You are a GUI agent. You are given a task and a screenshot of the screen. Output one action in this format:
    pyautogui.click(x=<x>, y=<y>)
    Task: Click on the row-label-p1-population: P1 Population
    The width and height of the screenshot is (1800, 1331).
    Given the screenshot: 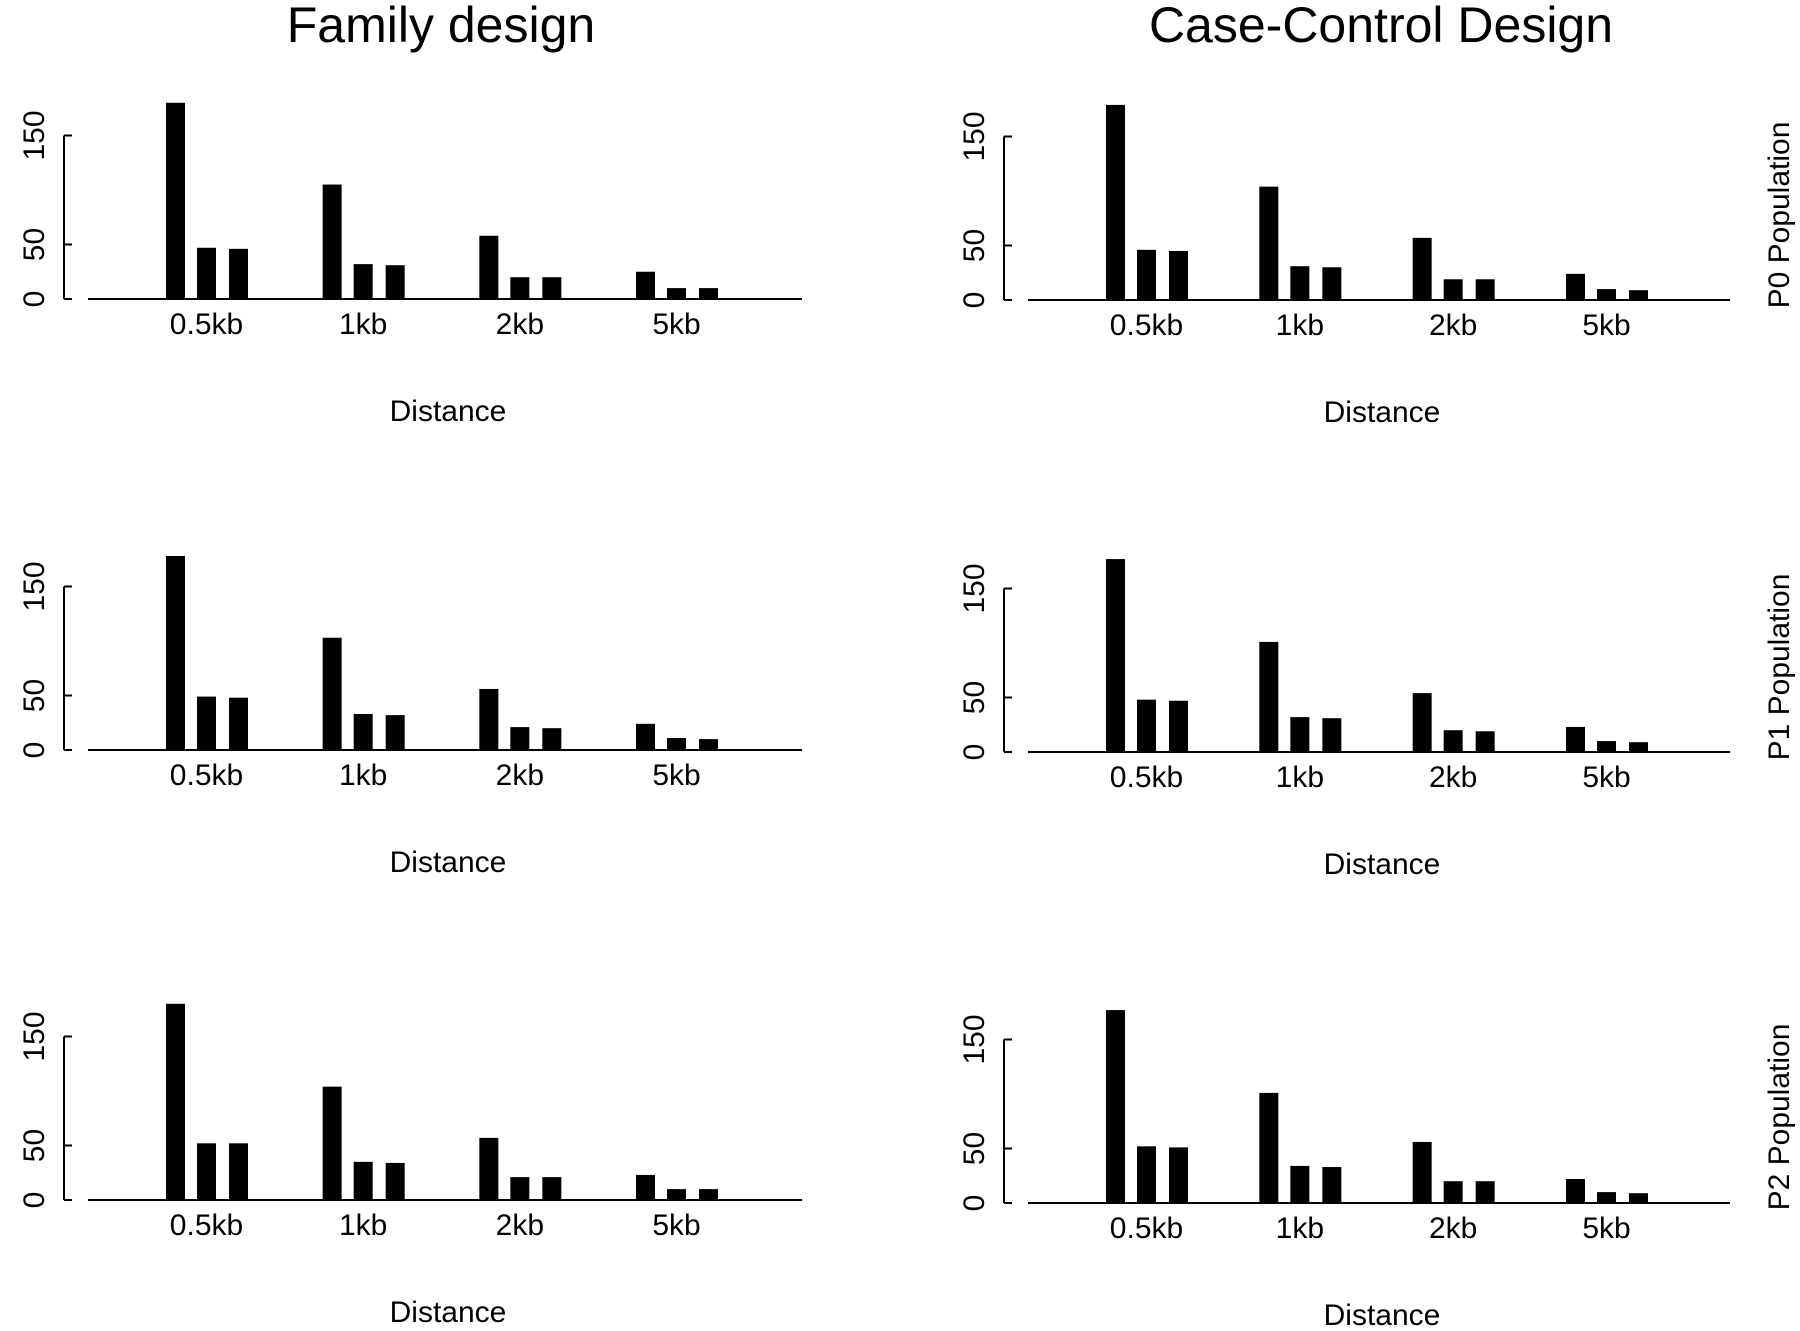 What is the action you would take?
    pyautogui.click(x=1779, y=667)
    